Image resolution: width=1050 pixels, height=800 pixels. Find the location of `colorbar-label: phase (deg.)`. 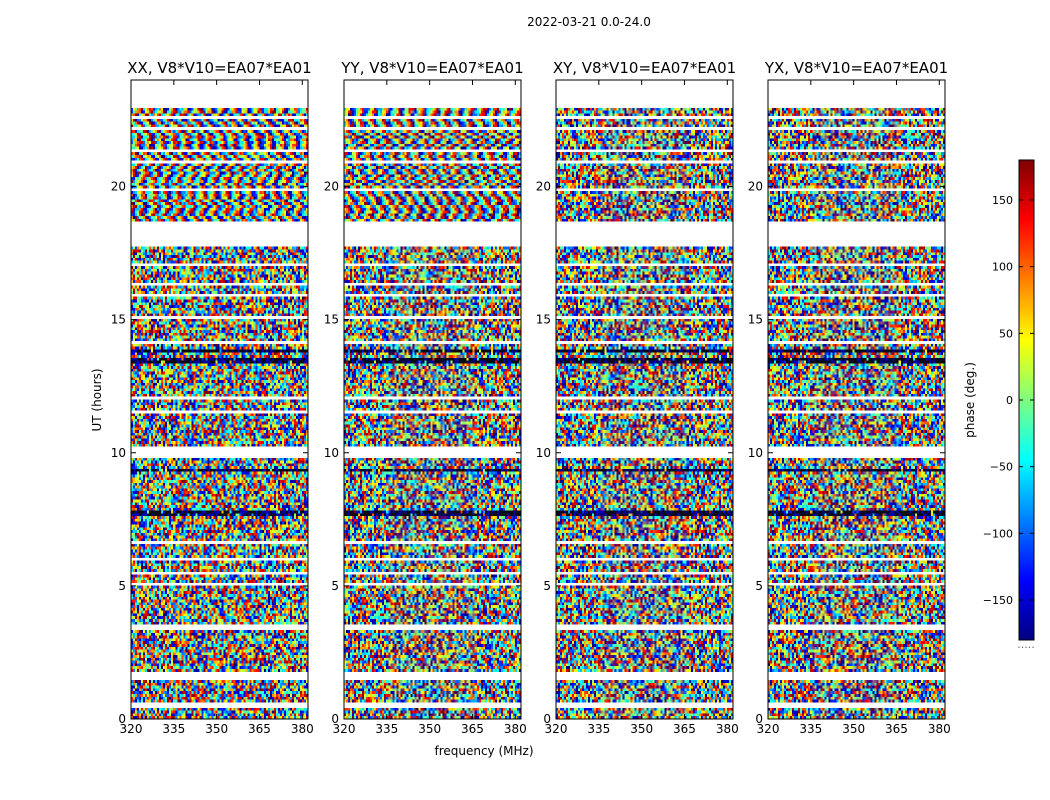

colorbar-label: phase (deg.) is located at coordinates (970, 400).